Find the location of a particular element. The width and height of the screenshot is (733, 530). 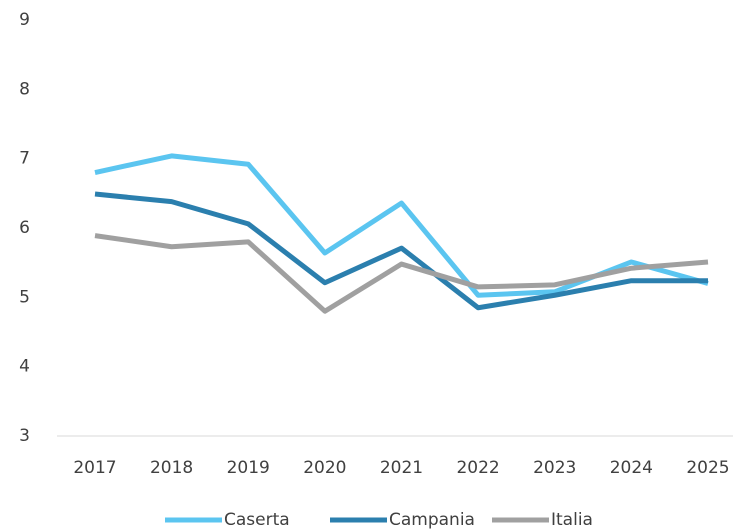

legend-label: Caserta is located at coordinates (257, 520).